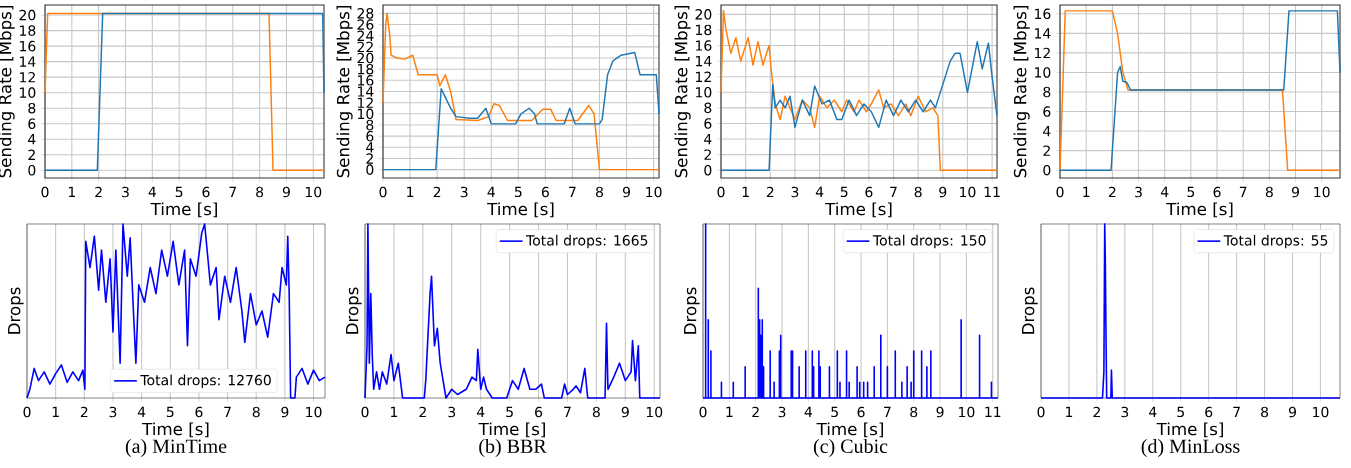 The height and width of the screenshot is (468, 1351). I want to click on y-tick-label: 28, so click(365, 13).